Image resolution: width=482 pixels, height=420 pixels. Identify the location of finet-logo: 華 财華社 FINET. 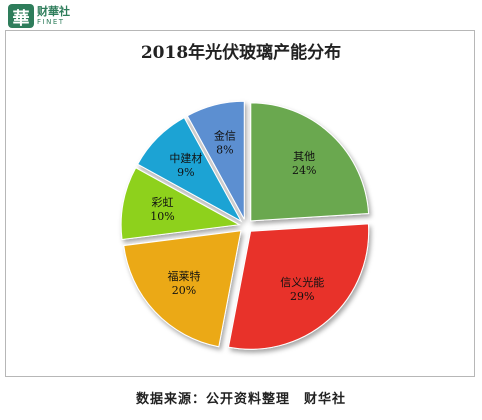
(39, 16).